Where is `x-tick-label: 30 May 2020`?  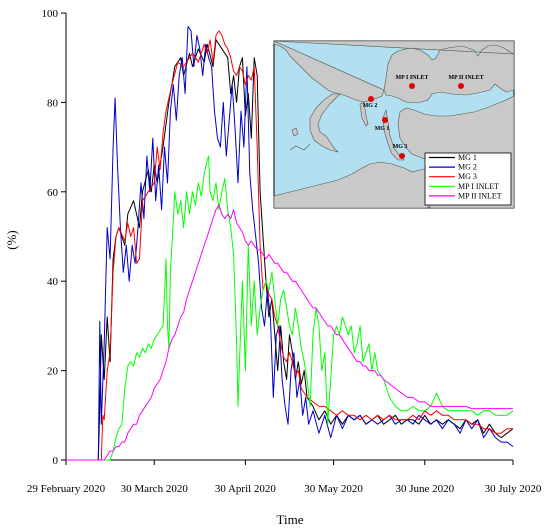 x-tick-label: 30 May 2020 is located at coordinates (333, 489).